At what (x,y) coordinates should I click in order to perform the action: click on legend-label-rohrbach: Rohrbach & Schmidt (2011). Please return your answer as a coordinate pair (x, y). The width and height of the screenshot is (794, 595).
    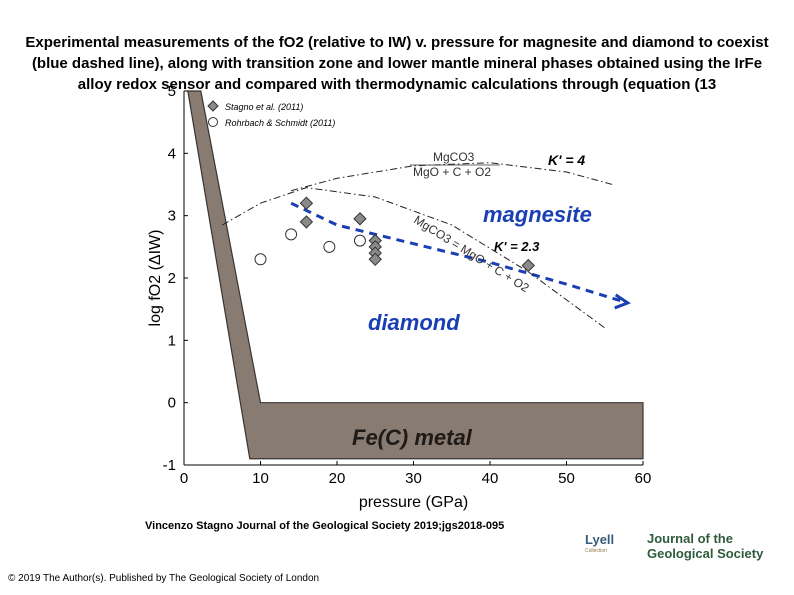
    Looking at the image, I should click on (280, 123).